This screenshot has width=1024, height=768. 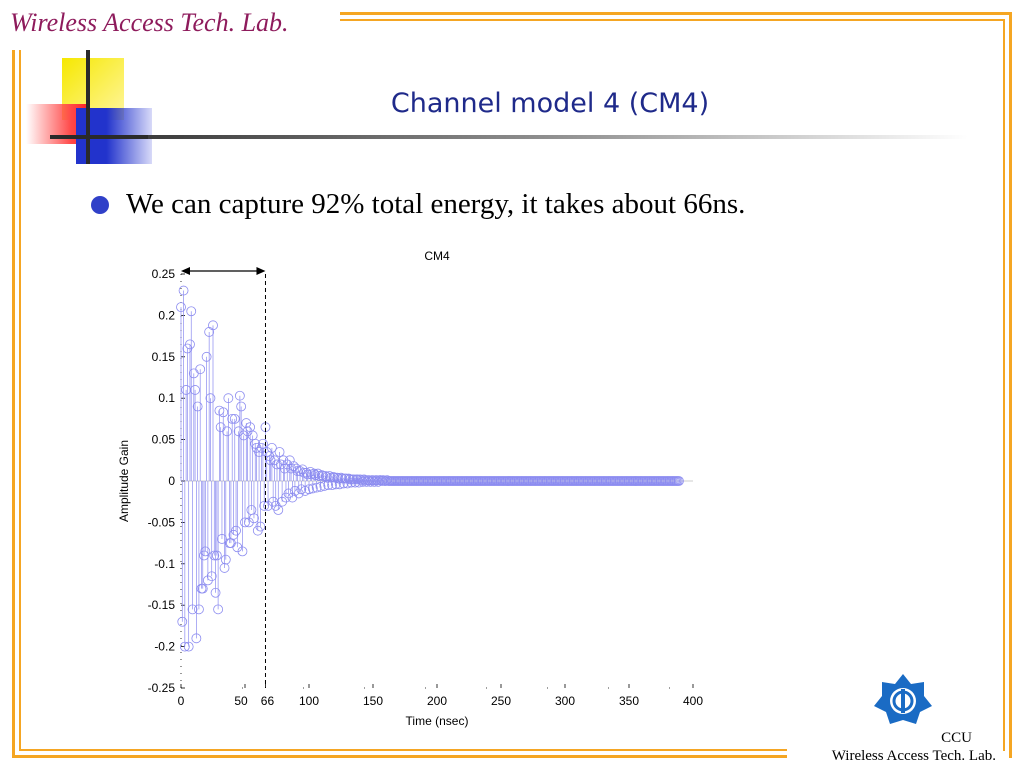 What do you see at coordinates (181, 701) in the screenshot?
I see `x-tick-label: 0` at bounding box center [181, 701].